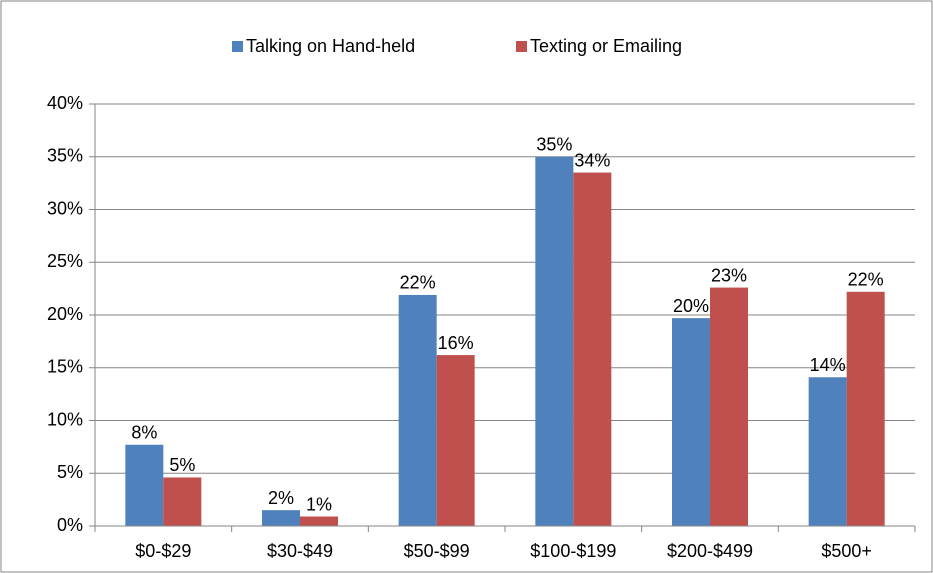 The width and height of the screenshot is (933, 573). What do you see at coordinates (65, 208) in the screenshot?
I see `y-tick-label: 30%` at bounding box center [65, 208].